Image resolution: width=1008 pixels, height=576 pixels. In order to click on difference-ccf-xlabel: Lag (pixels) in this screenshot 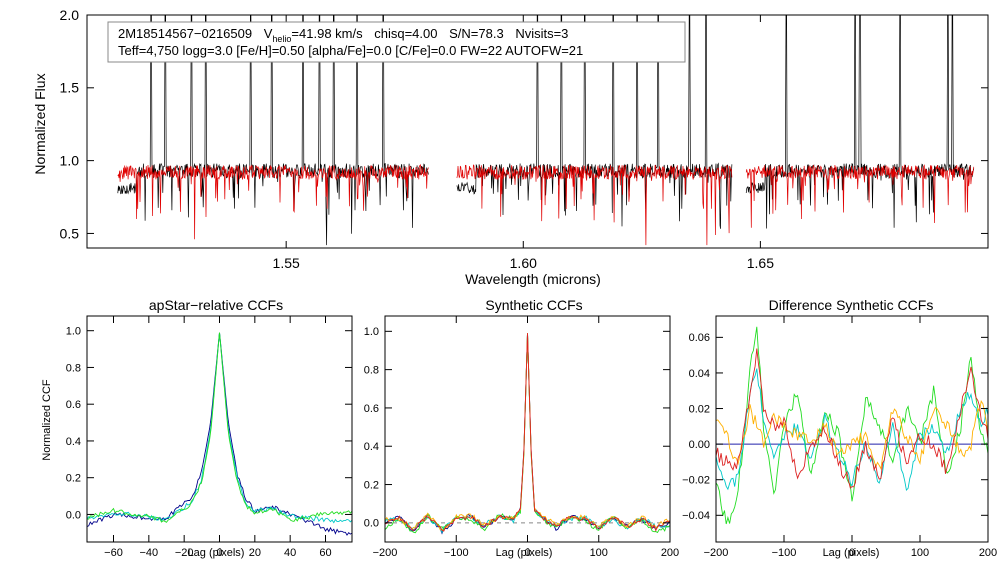, I will do `click(851, 553)`.